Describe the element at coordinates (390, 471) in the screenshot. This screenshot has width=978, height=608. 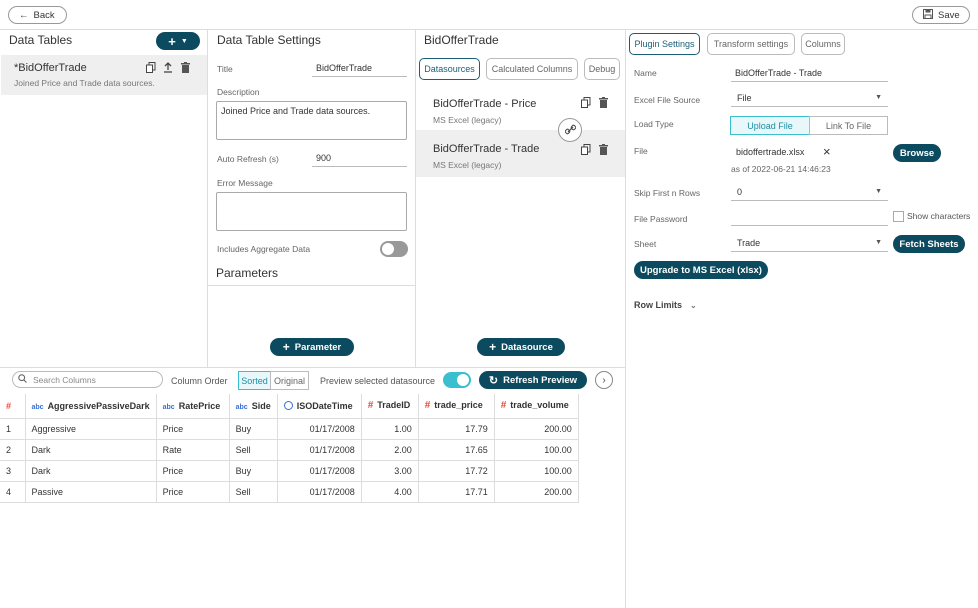
I see `table-cell: 3.00` at that location.